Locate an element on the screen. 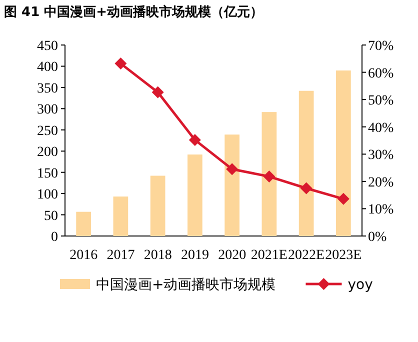 This screenshot has width=418, height=342. y-tick-label: 400 is located at coordinates (47, 68).